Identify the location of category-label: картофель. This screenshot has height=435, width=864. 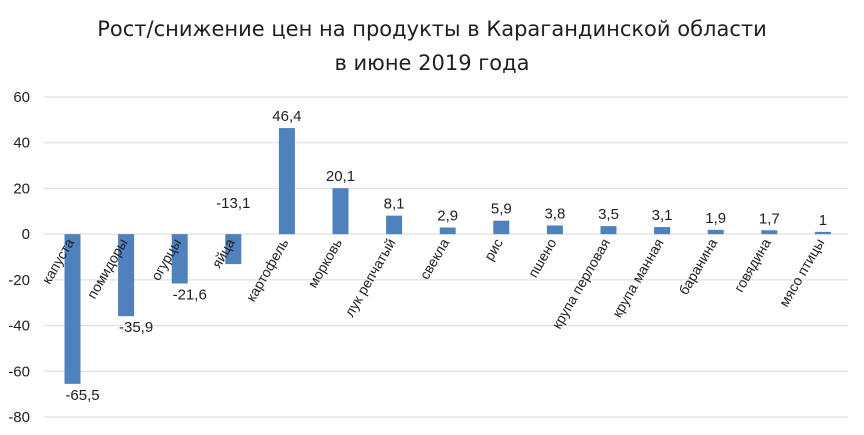
(267, 270).